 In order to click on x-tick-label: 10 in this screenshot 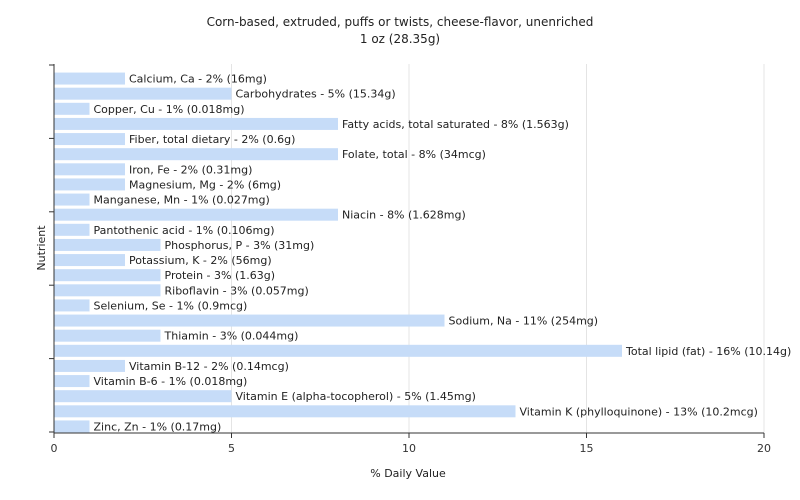, I will do `click(409, 448)`.